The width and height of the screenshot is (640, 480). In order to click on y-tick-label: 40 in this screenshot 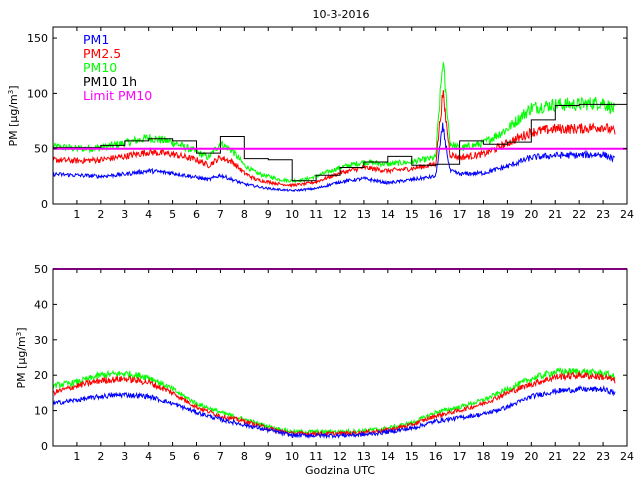, I will do `click(41, 304)`.